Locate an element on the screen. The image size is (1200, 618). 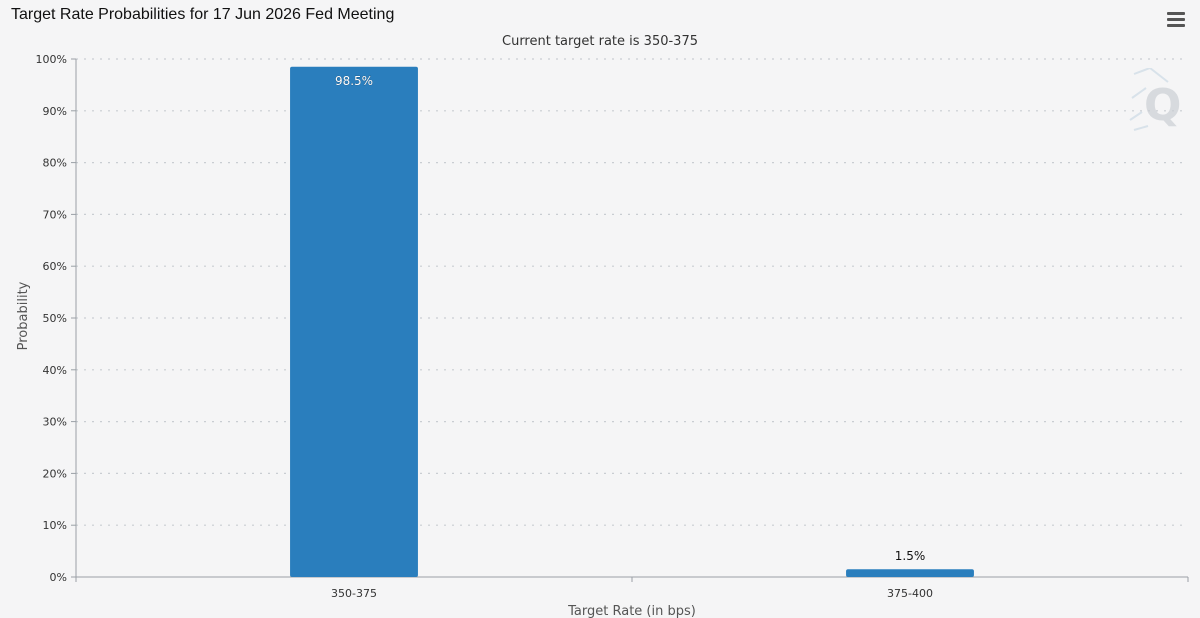
svg-text: Q is located at coordinates (1162, 105).